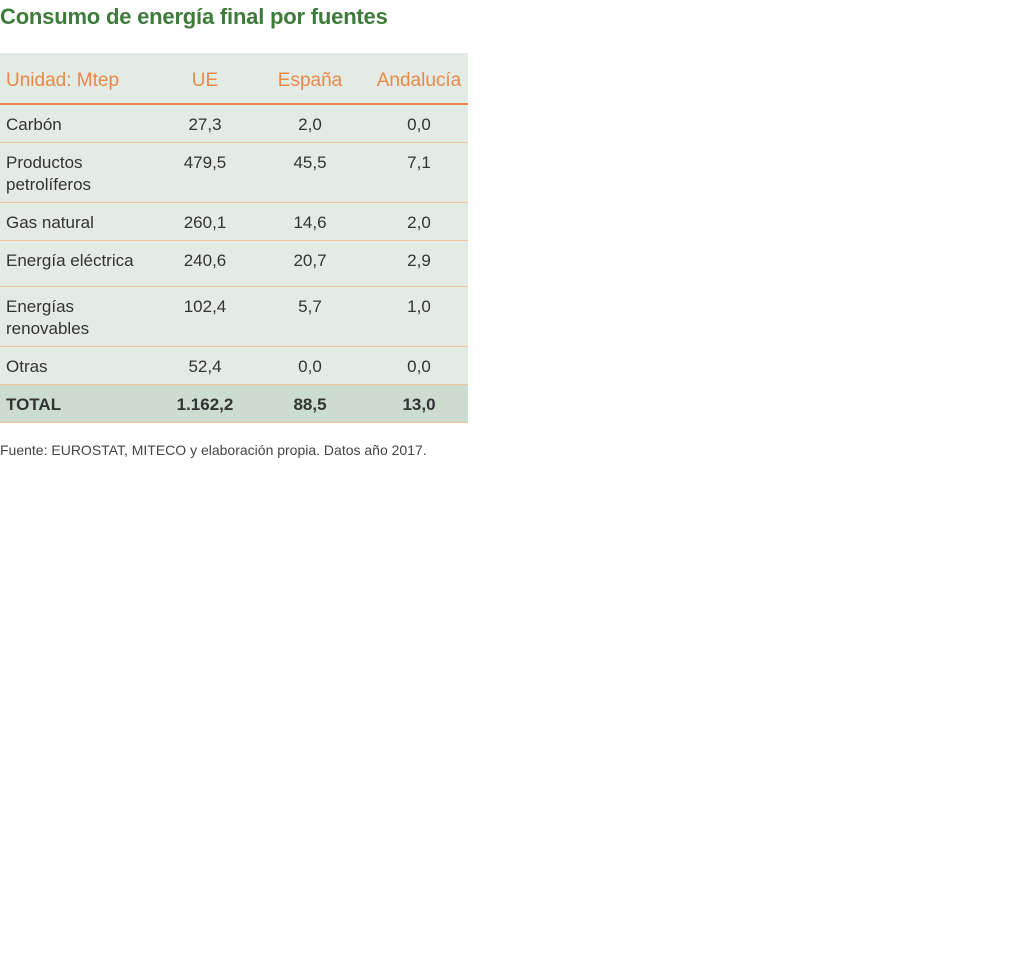 Image resolution: width=1021 pixels, height=971 pixels. Describe the element at coordinates (80, 79) in the screenshot. I see `unit-header: Unidad: Mtep` at that location.